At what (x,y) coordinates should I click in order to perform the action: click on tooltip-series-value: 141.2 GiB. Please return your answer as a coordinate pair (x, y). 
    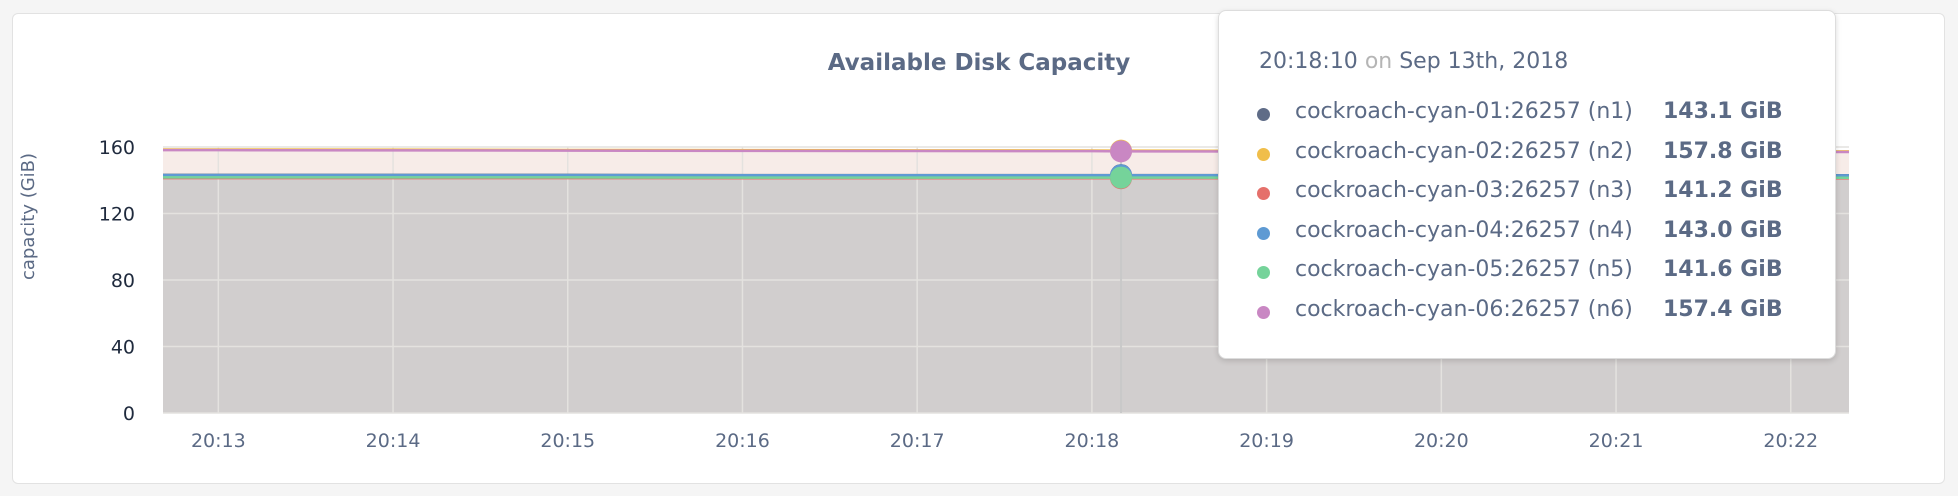
    Looking at the image, I should click on (1723, 191).